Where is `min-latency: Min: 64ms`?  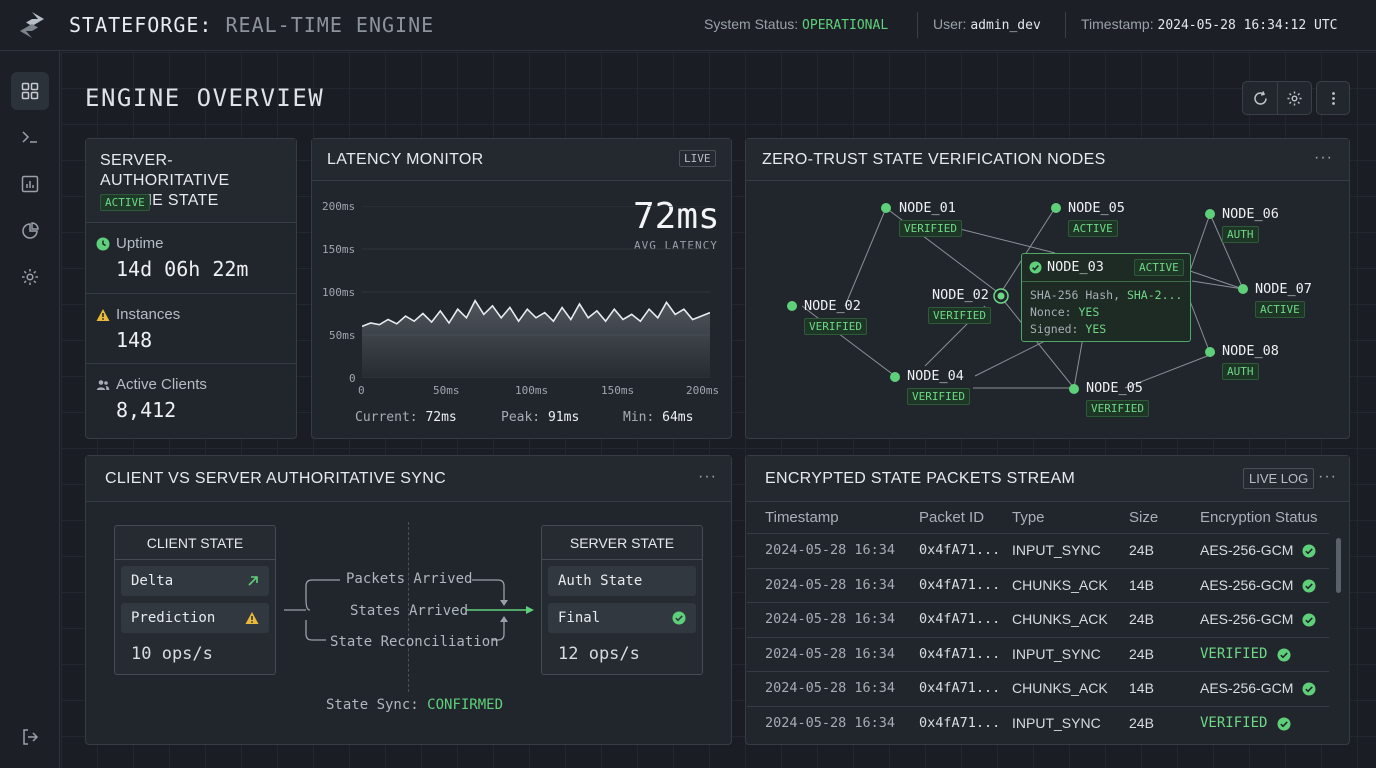 min-latency: Min: 64ms is located at coordinates (658, 417).